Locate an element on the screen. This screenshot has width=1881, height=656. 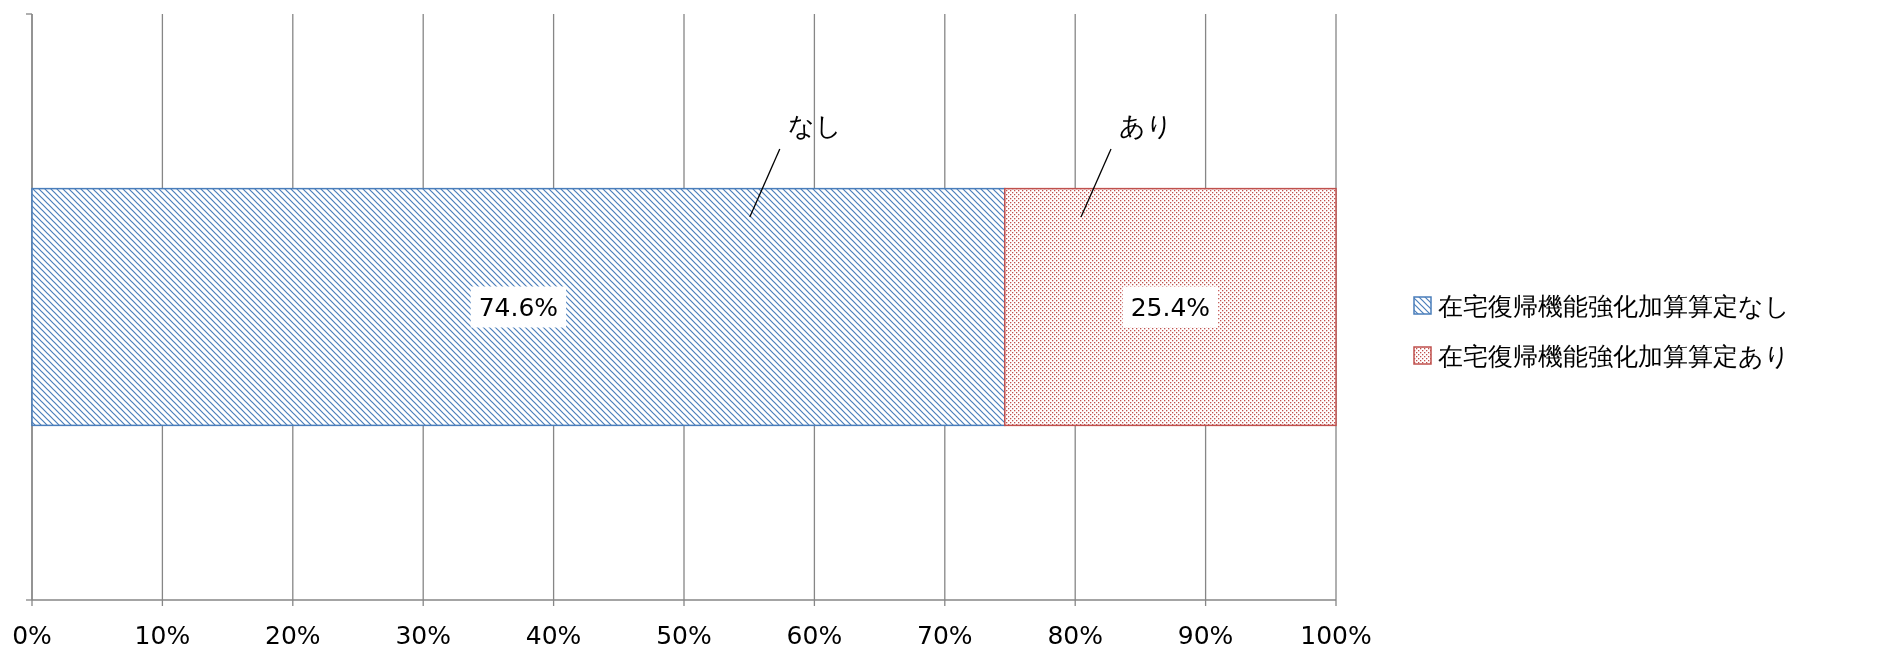
x-tick-label: 40% is located at coordinates (553, 635).